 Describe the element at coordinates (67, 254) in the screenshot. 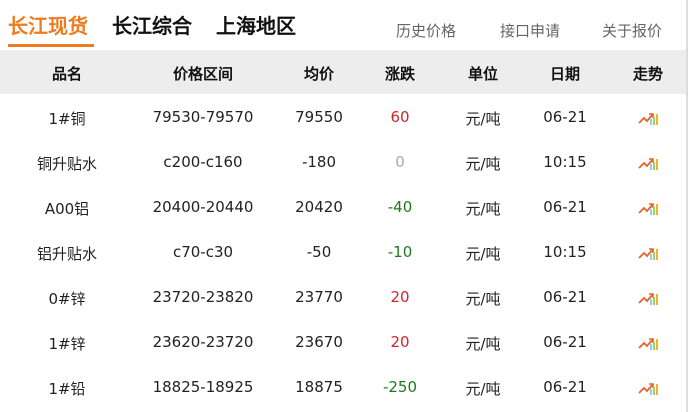

I see `cell-name: 铝升贴水` at that location.